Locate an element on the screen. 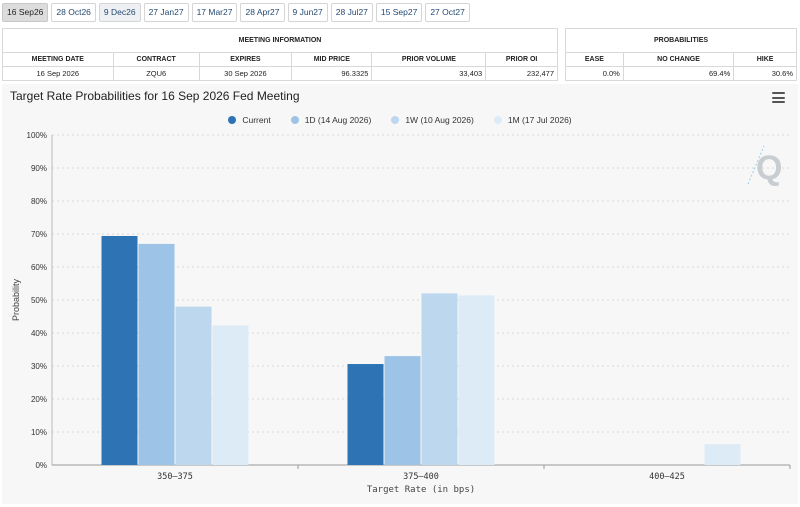  y-axis-title: Probability is located at coordinates (16, 299).